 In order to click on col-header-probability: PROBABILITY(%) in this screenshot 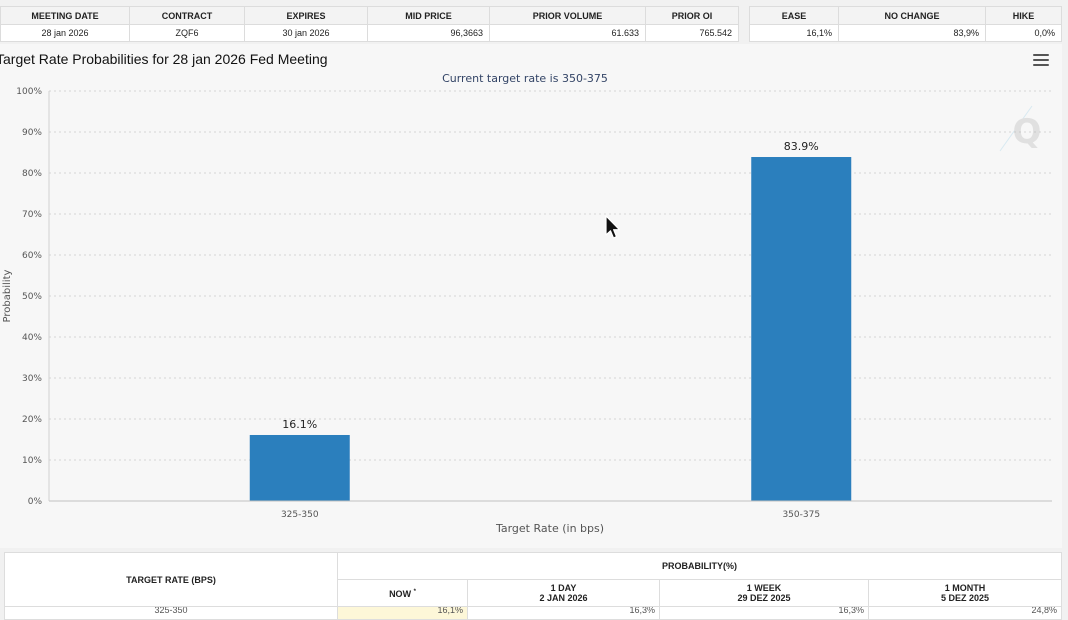, I will do `click(699, 566)`.